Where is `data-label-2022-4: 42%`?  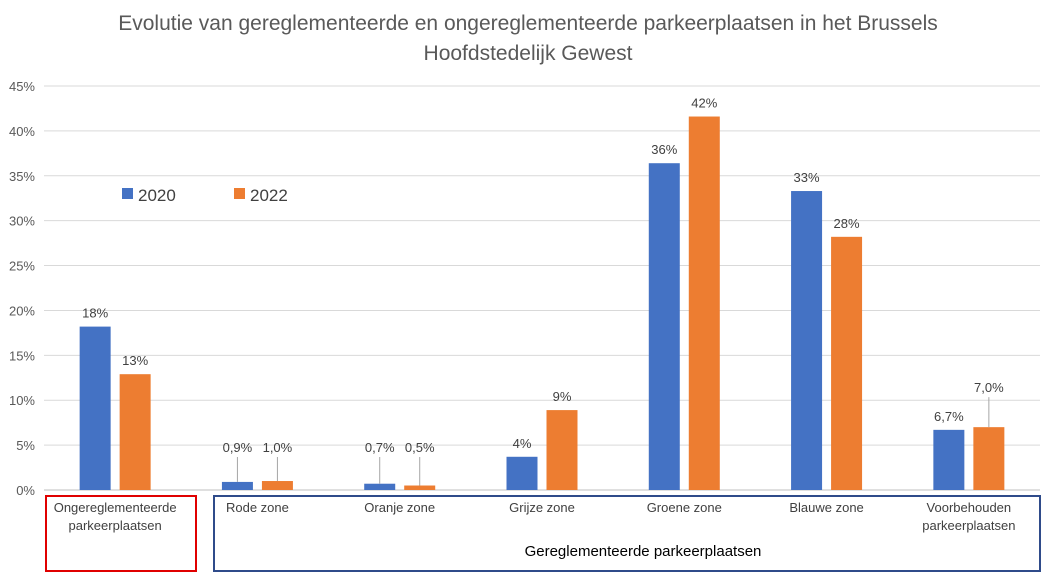
data-label-2022-4: 42% is located at coordinates (704, 103).